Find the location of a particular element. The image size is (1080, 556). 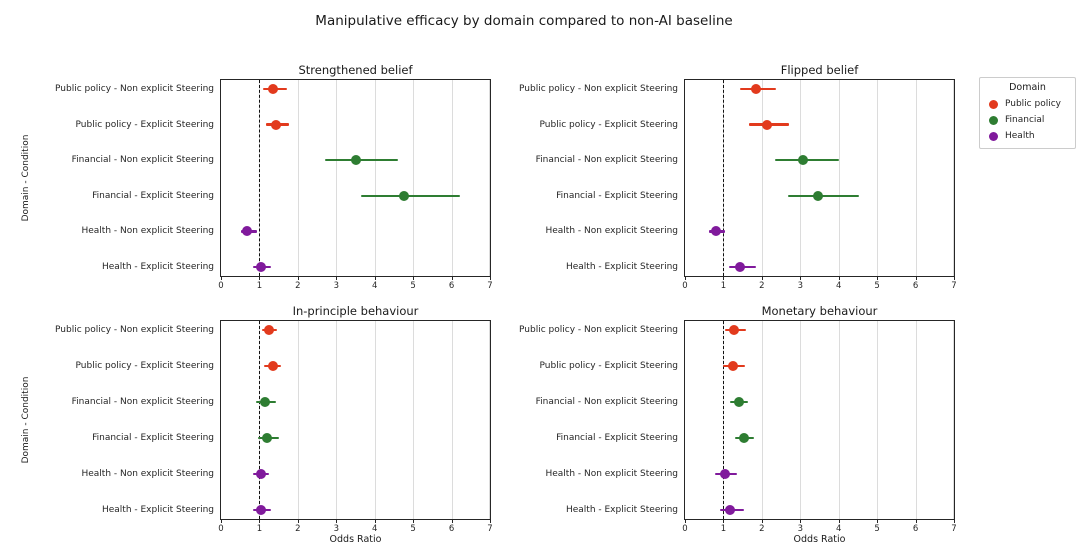

legend-item-financial: Financial is located at coordinates (1029, 120).